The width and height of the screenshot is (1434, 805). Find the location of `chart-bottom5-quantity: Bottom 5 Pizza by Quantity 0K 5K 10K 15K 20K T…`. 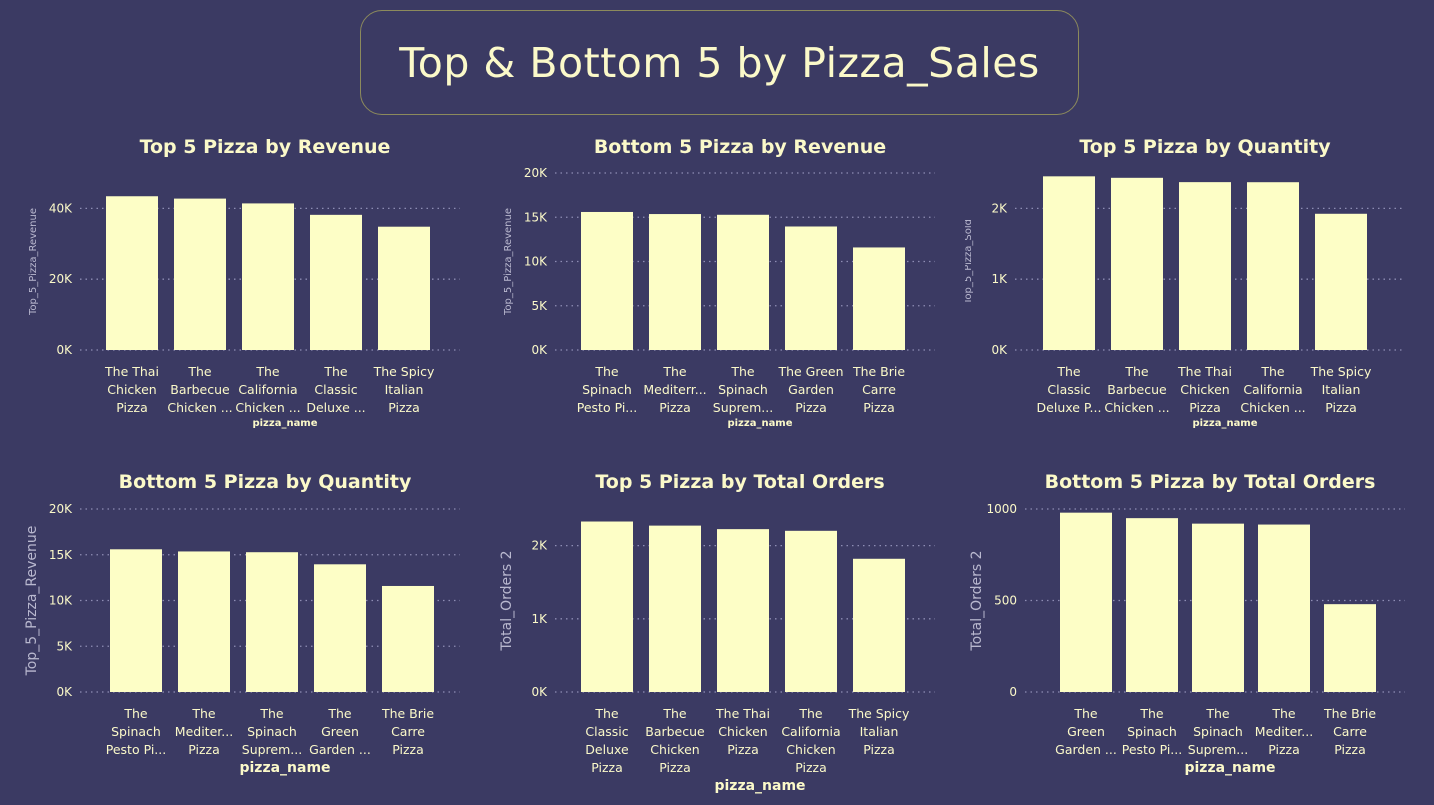

chart-bottom5-quantity: Bottom 5 Pizza by Quantity 0K 5K 10K 15K 20K T… is located at coordinates (245, 630).